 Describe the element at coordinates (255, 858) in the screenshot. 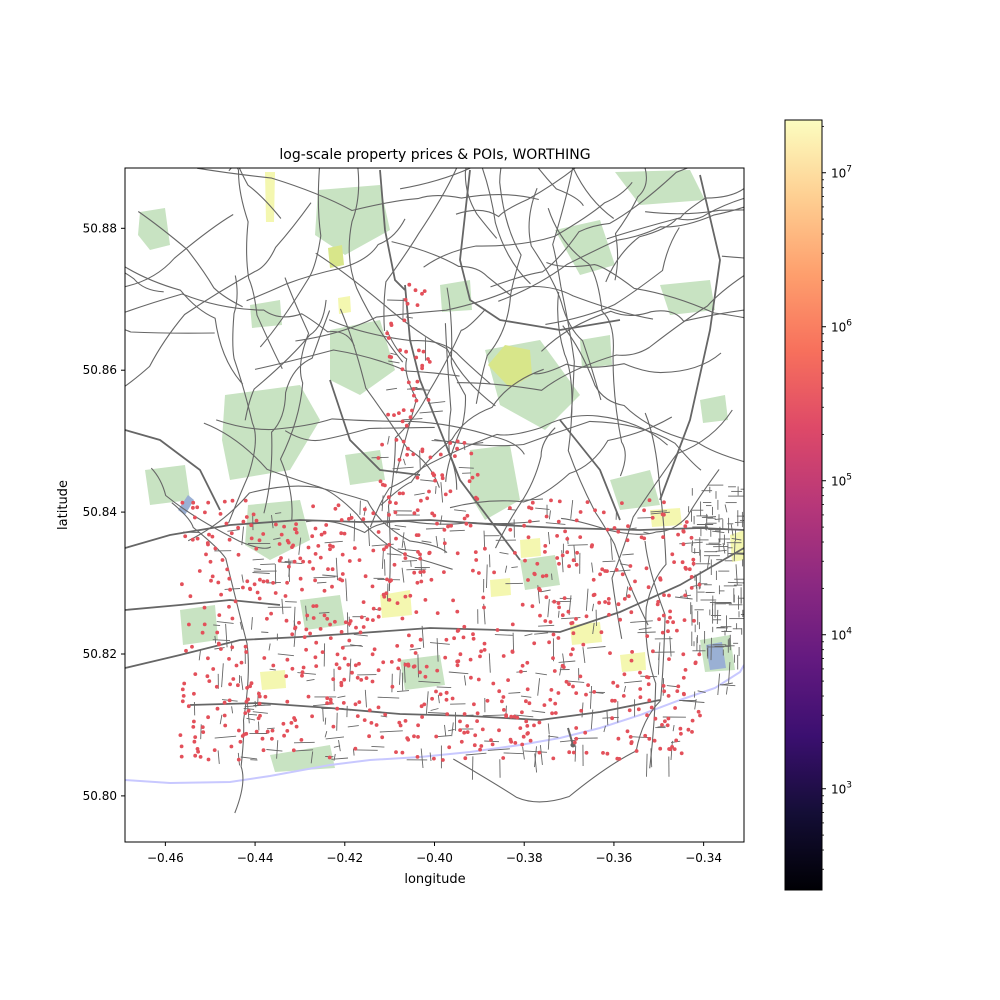

I see `x-tick-label: −0.44` at that location.